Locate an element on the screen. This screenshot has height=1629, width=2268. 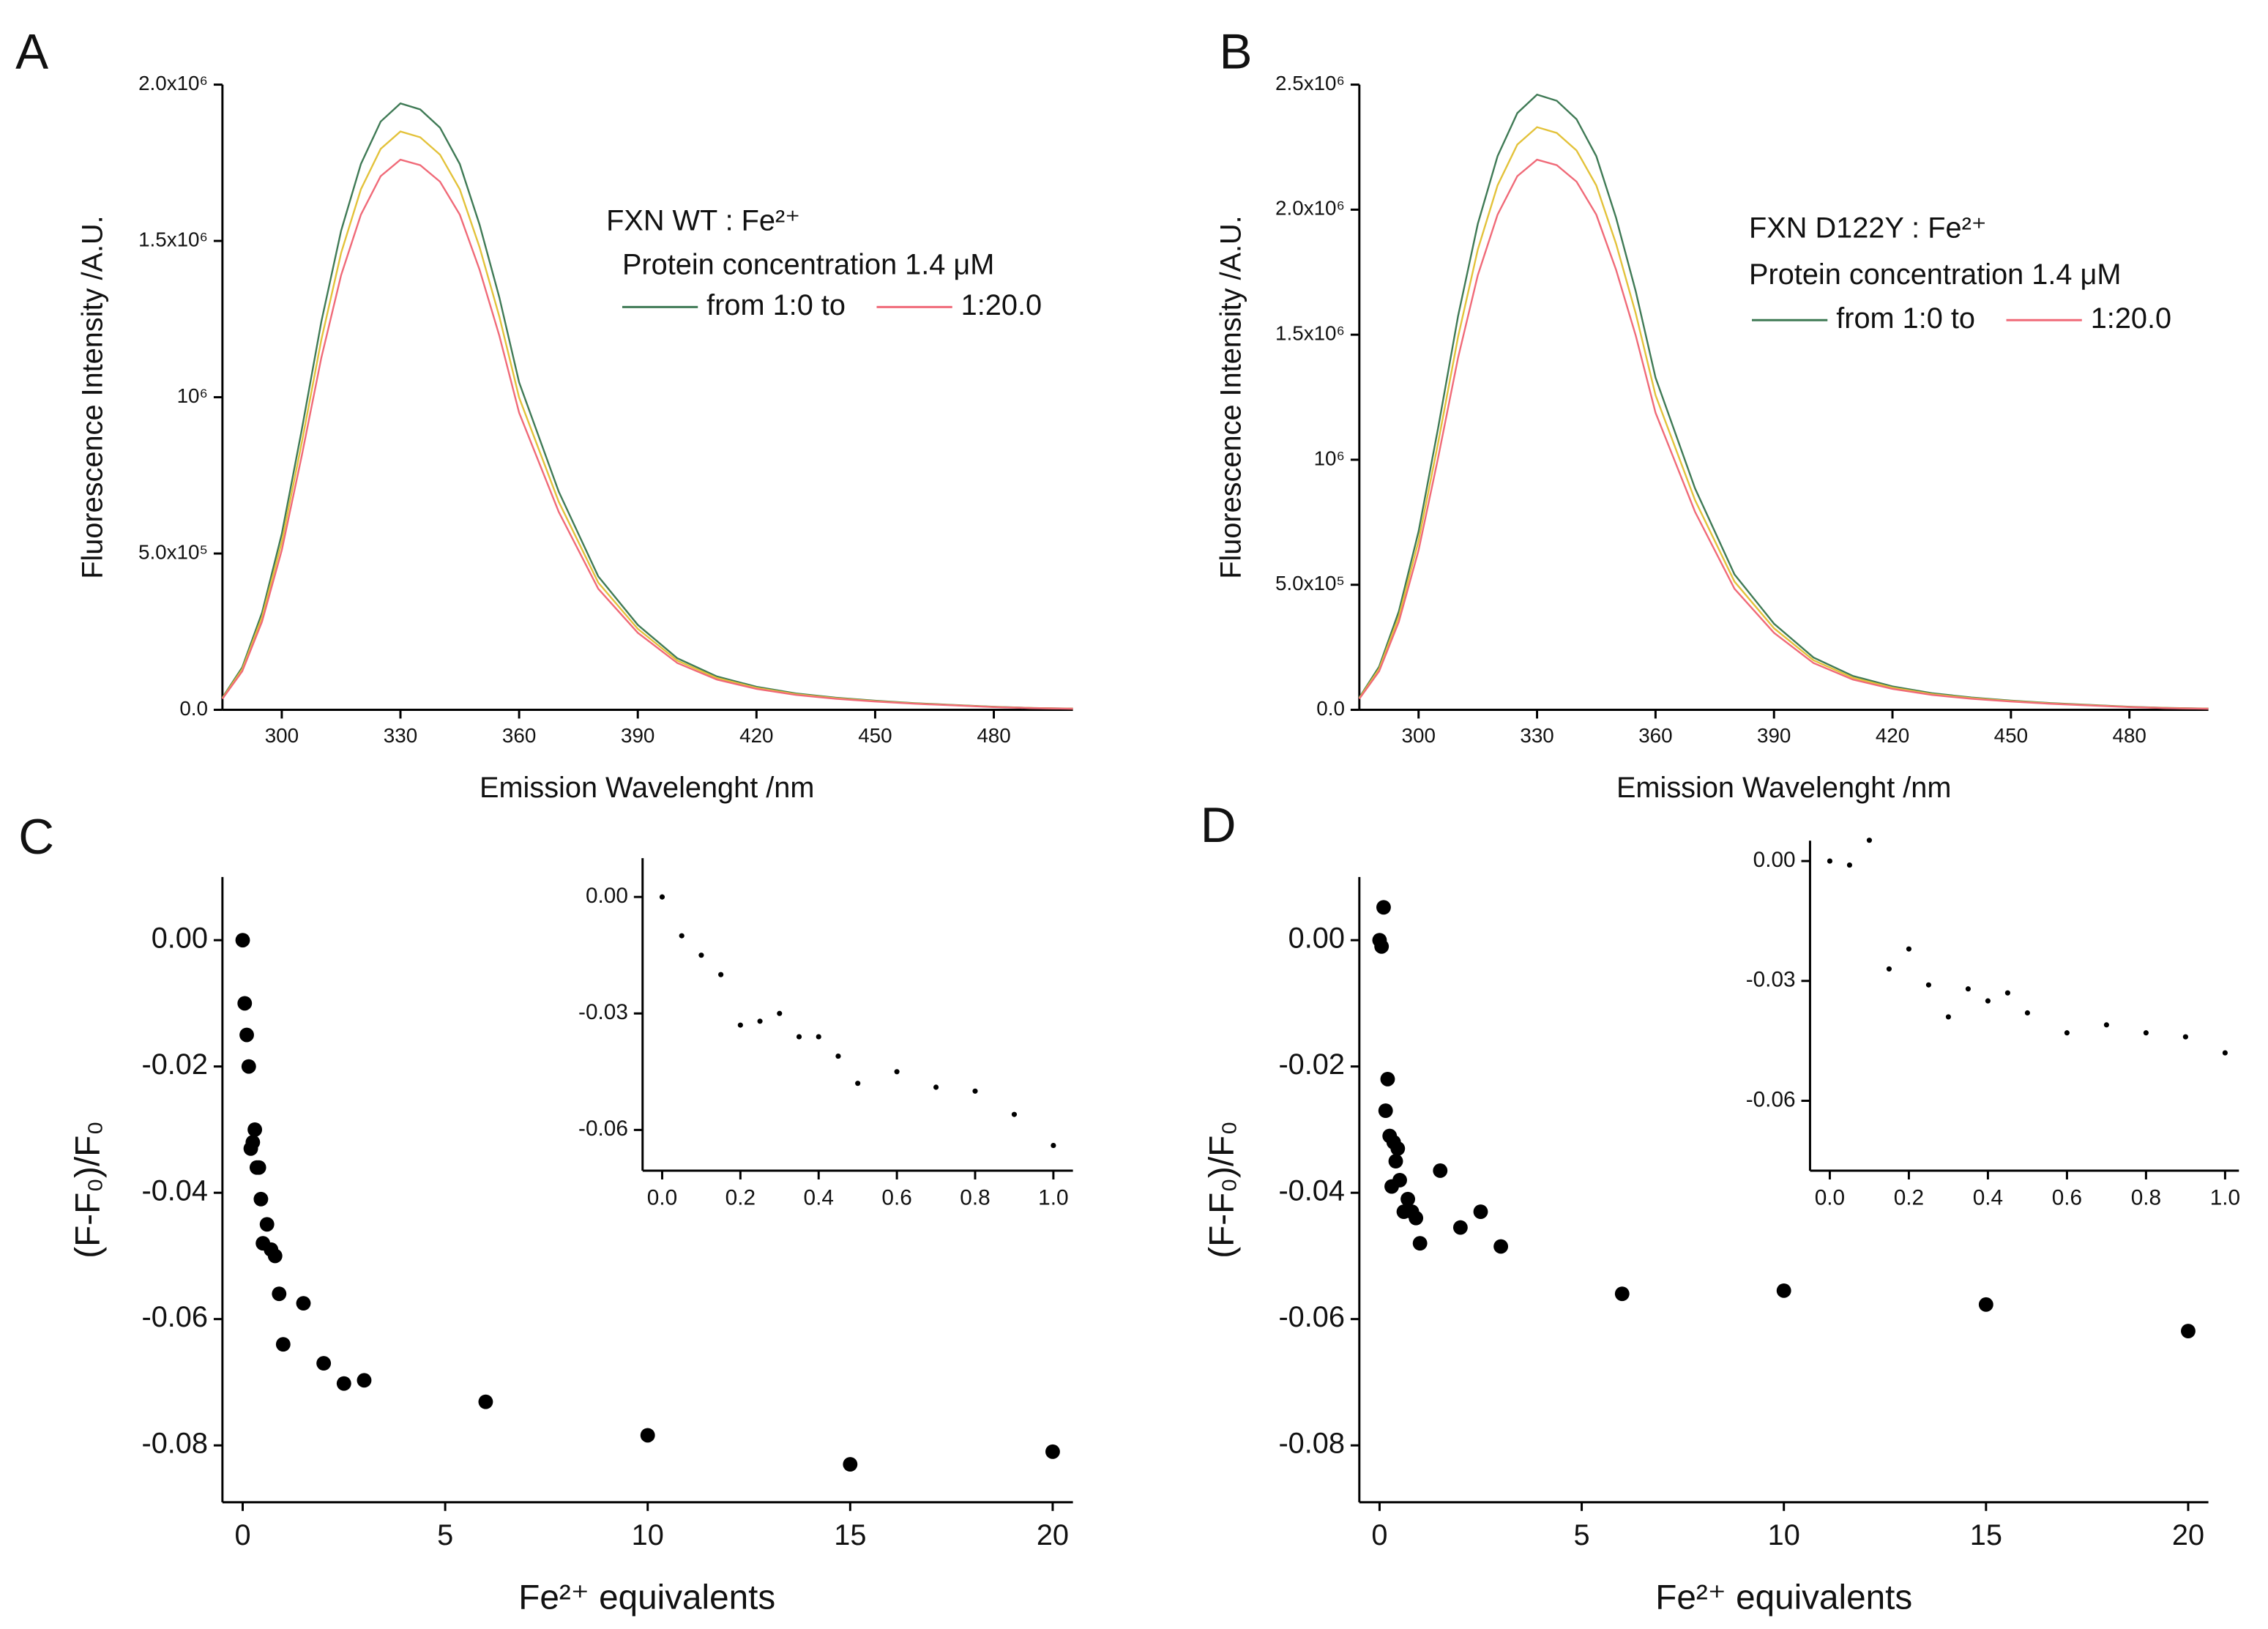
x-tick-label: 1.0 is located at coordinates (2225, 1198).